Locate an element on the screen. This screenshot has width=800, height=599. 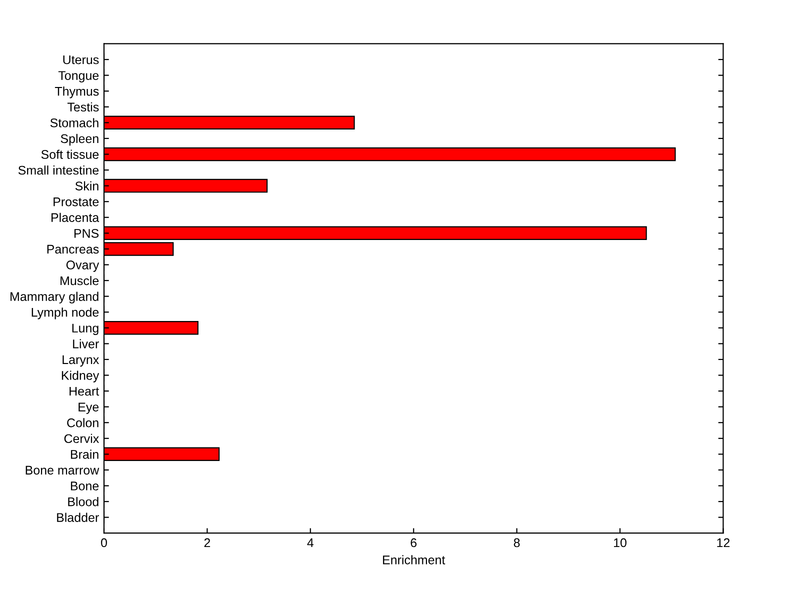
x-tick-label: 6 is located at coordinates (413, 543).